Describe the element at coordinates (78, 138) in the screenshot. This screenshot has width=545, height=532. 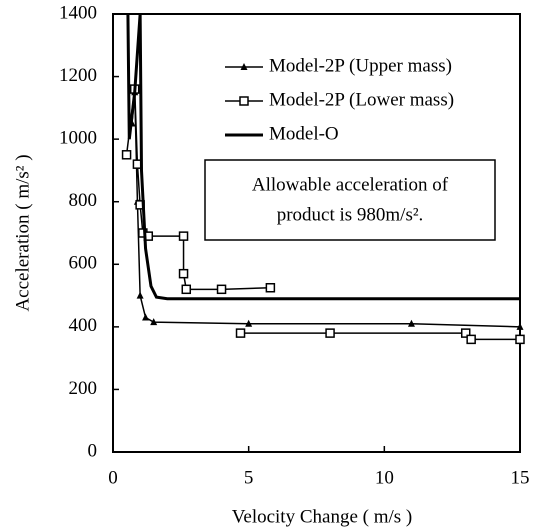
I see `y-tick-label: 1000` at that location.